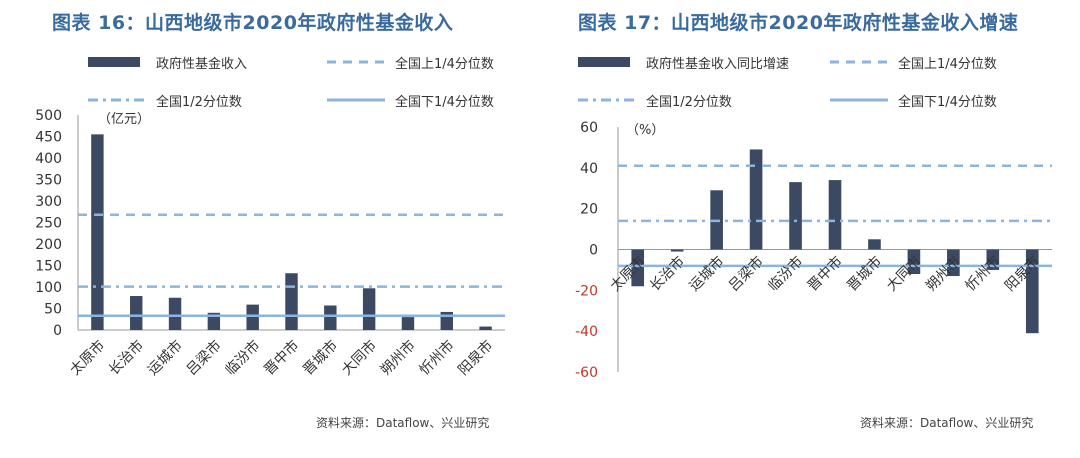 This screenshot has height=458, width=1080. Describe the element at coordinates (476, 358) in the screenshot. I see `x-tick-label: 阳泉市` at that location.